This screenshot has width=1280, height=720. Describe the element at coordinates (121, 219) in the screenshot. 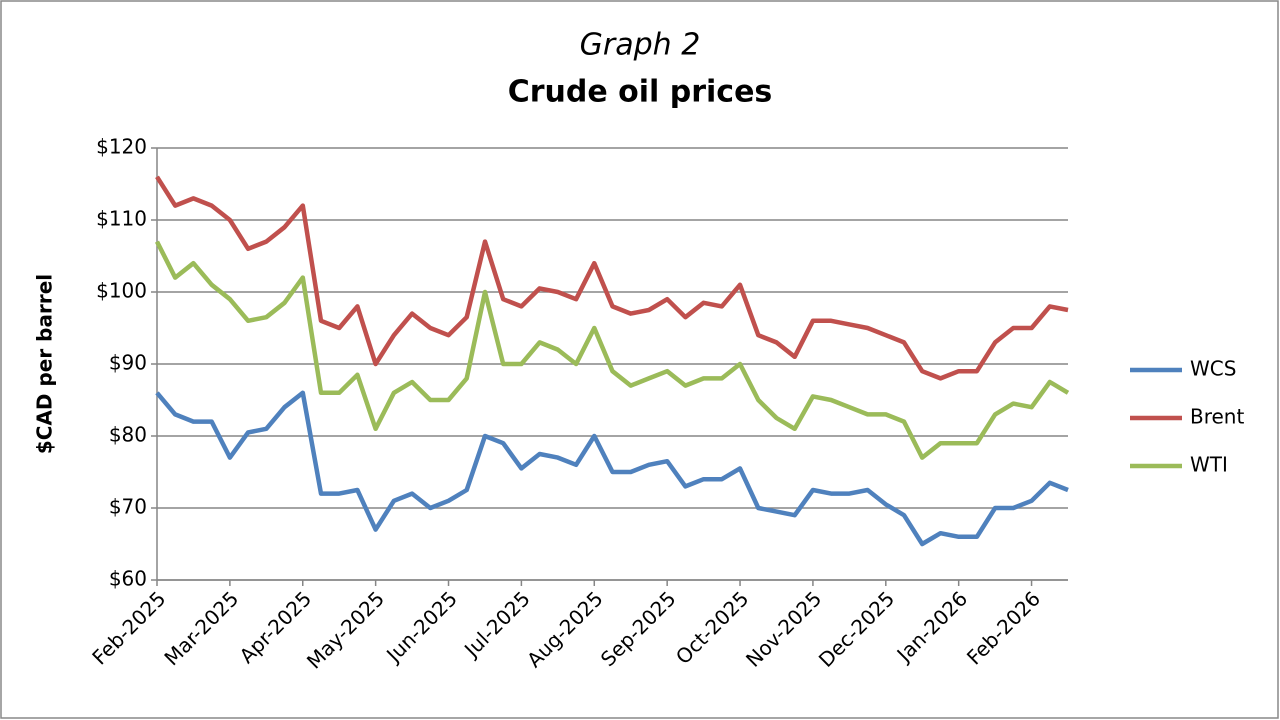

I see `y-tick-label: $110` at that location.